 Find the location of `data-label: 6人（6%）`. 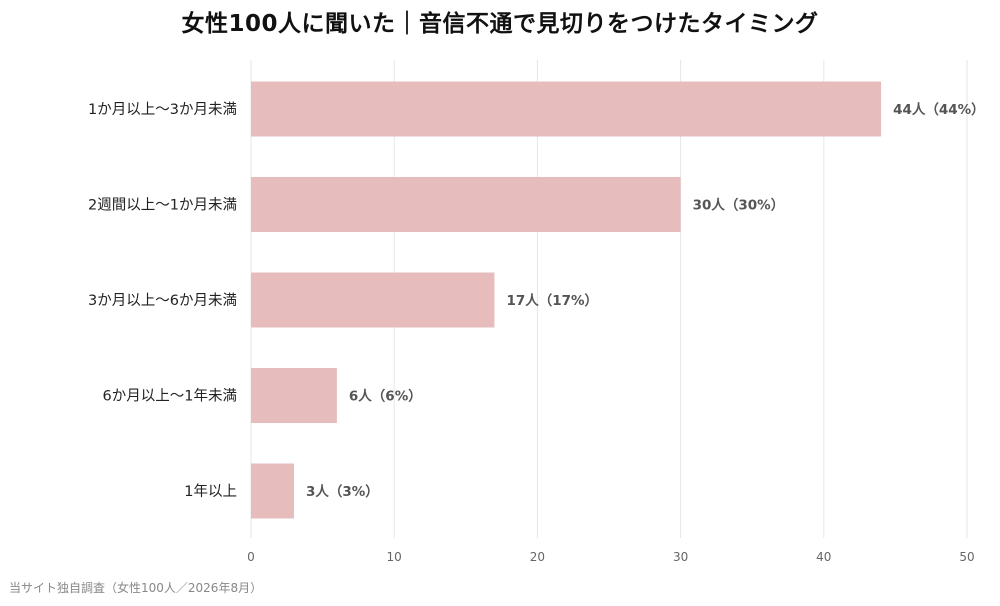

data-label: 6人（6%） is located at coordinates (385, 397).